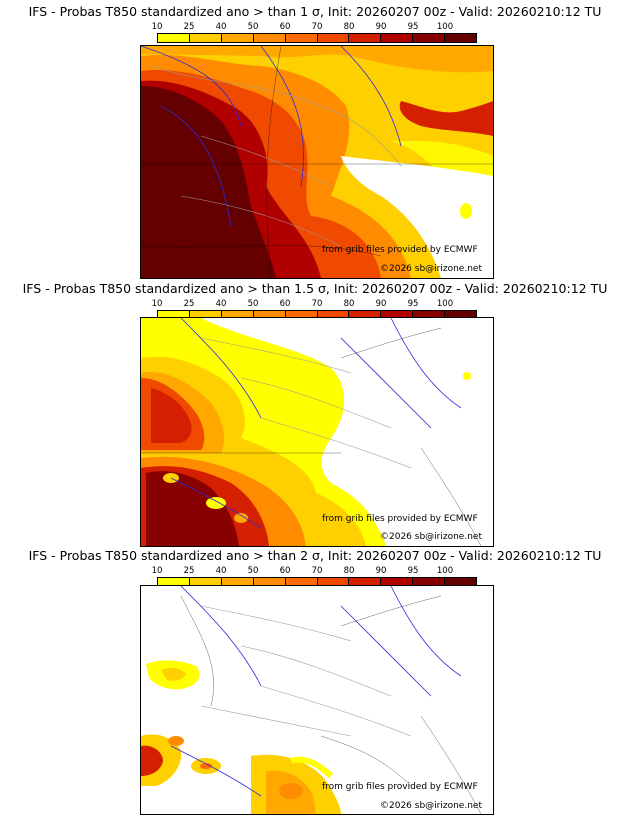 This screenshot has width=630, height=828. I want to click on panel-2-copyright: ©2026 sb@irizone.net, so click(431, 537).